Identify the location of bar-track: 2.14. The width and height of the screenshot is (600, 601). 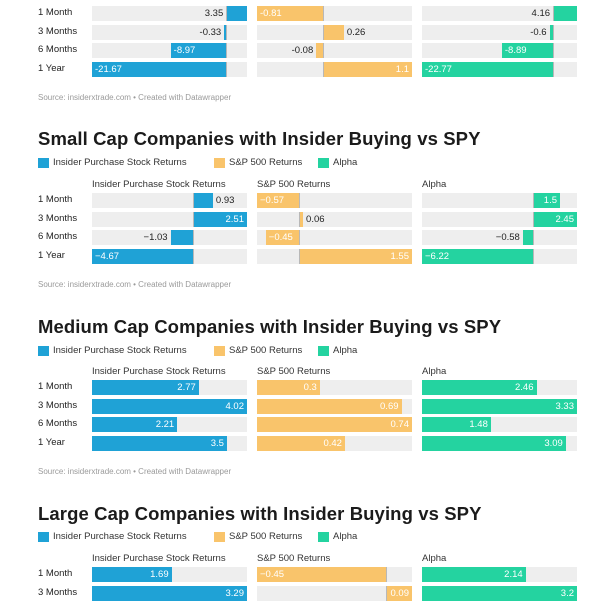
(499, 574).